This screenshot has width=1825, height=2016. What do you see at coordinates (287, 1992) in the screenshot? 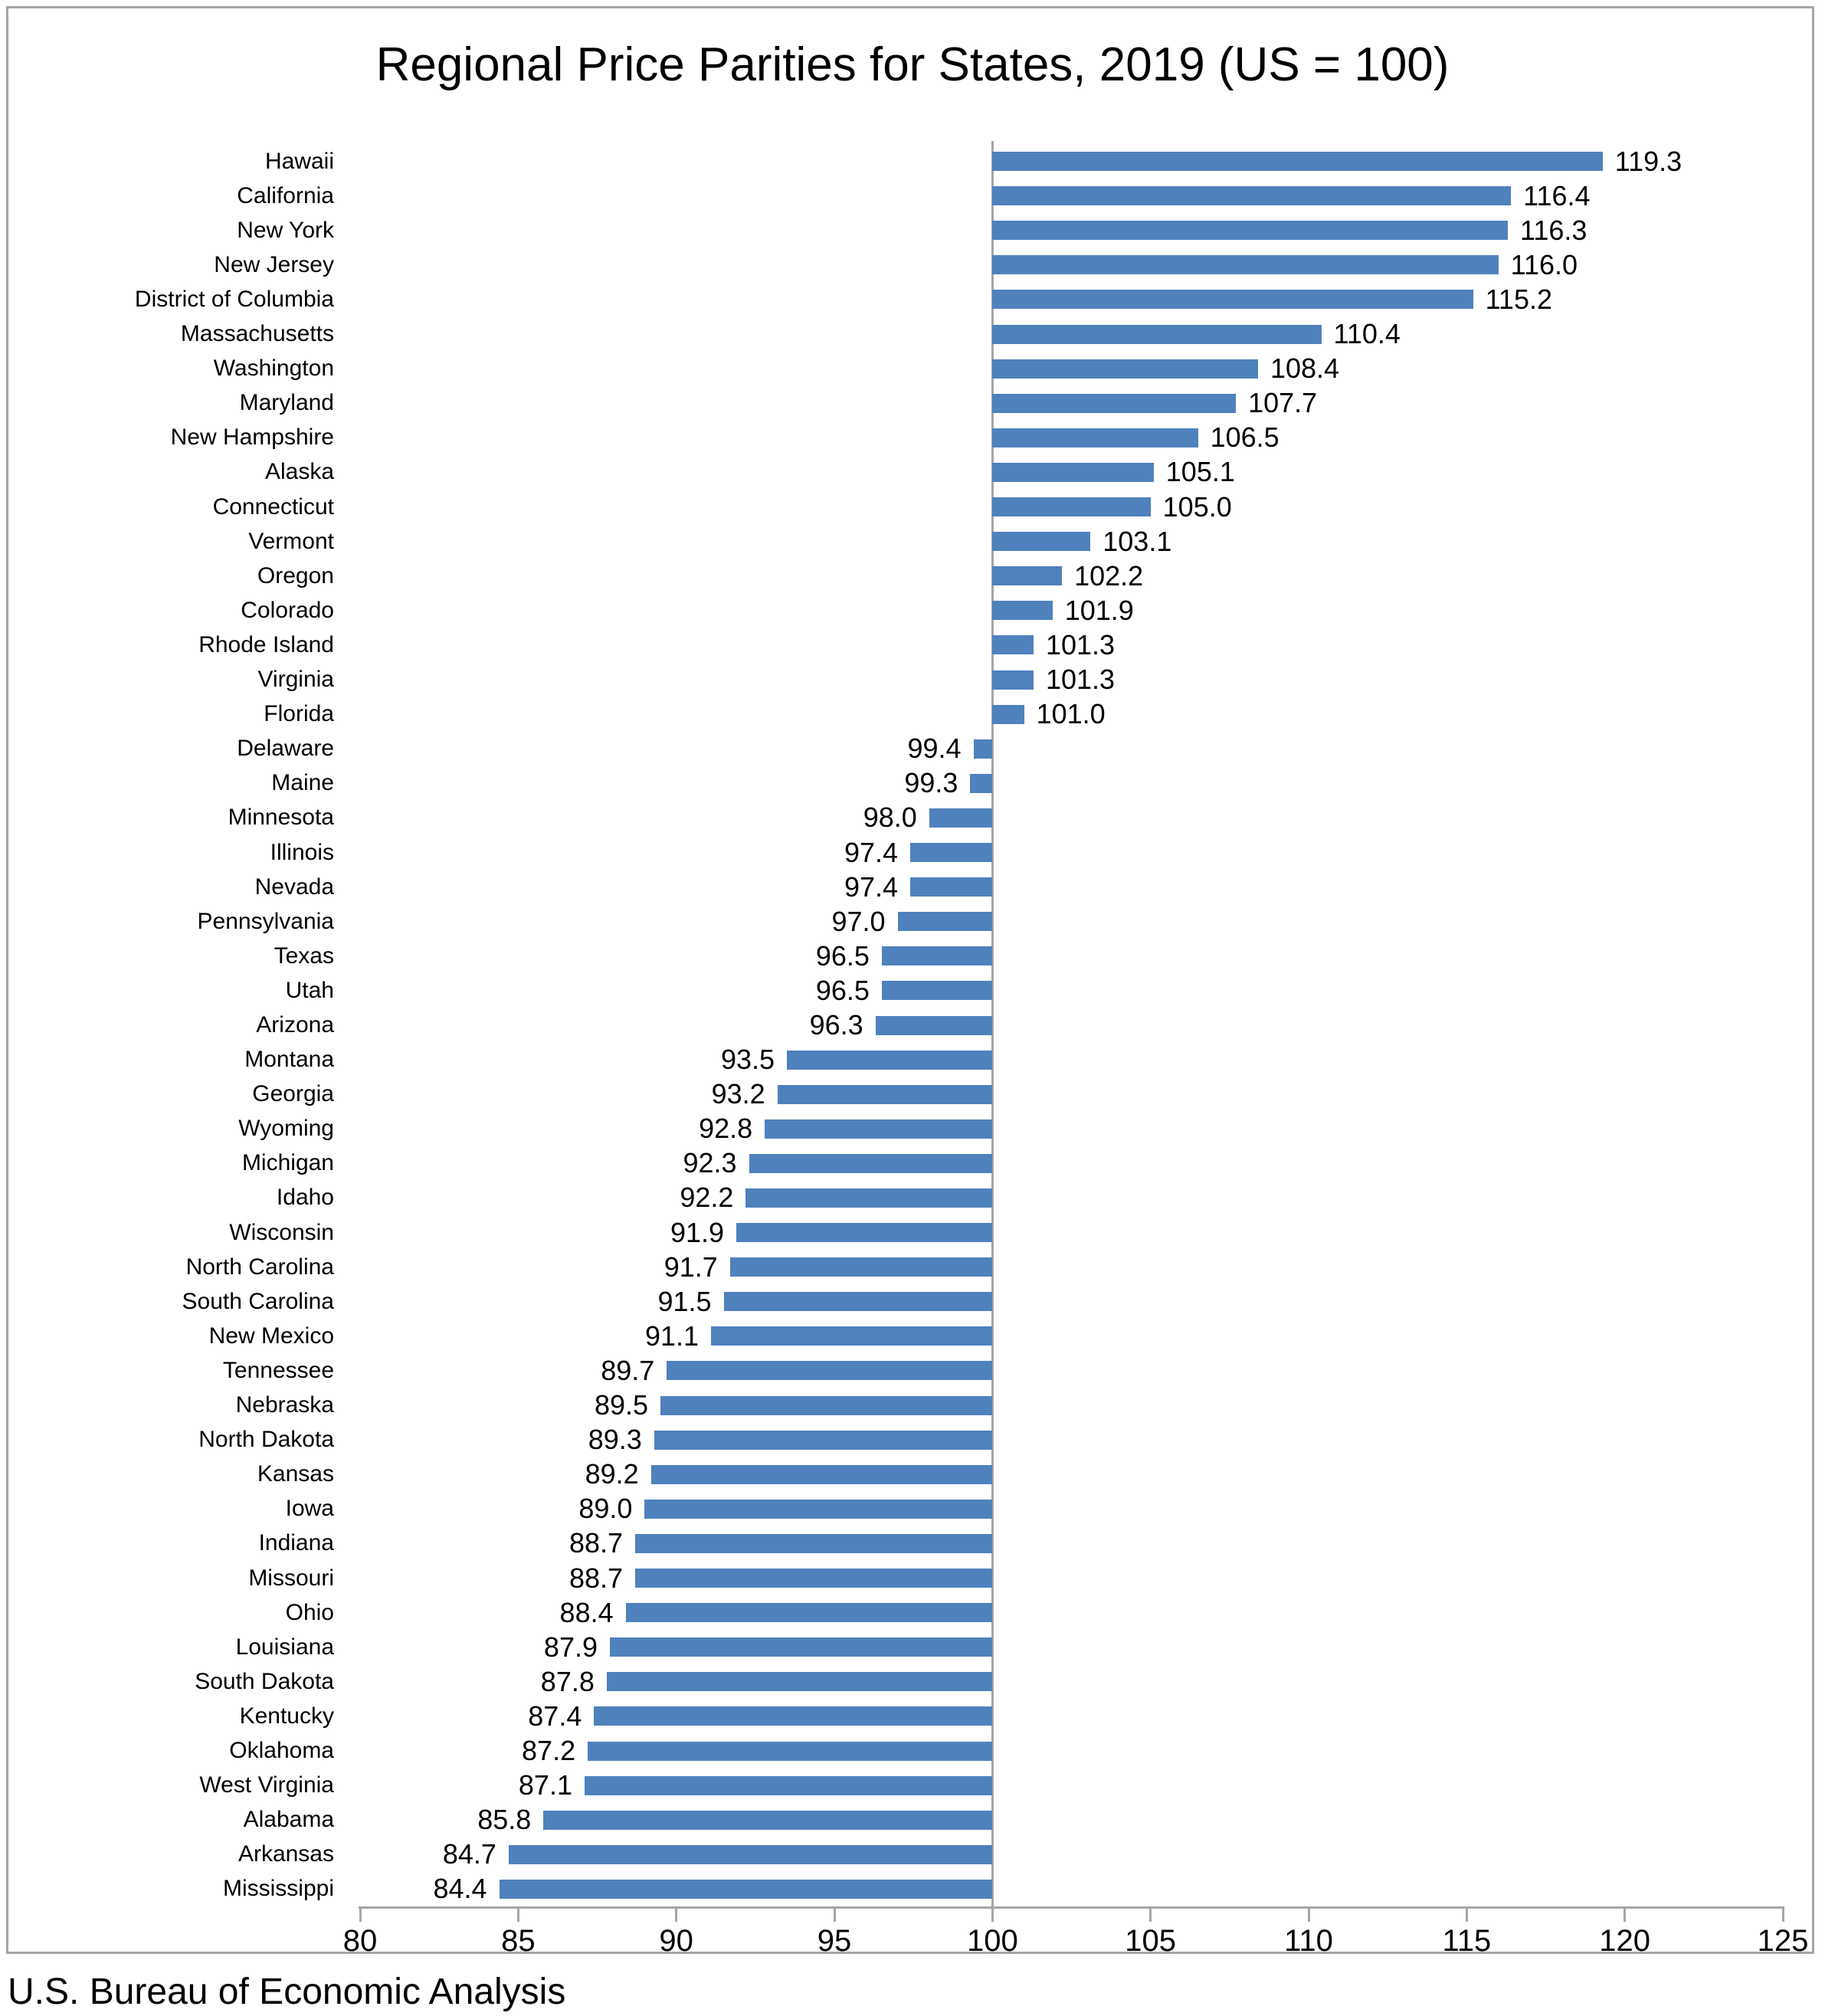
I see `source-label: U.S. Bureau of Economic Analysis` at bounding box center [287, 1992].